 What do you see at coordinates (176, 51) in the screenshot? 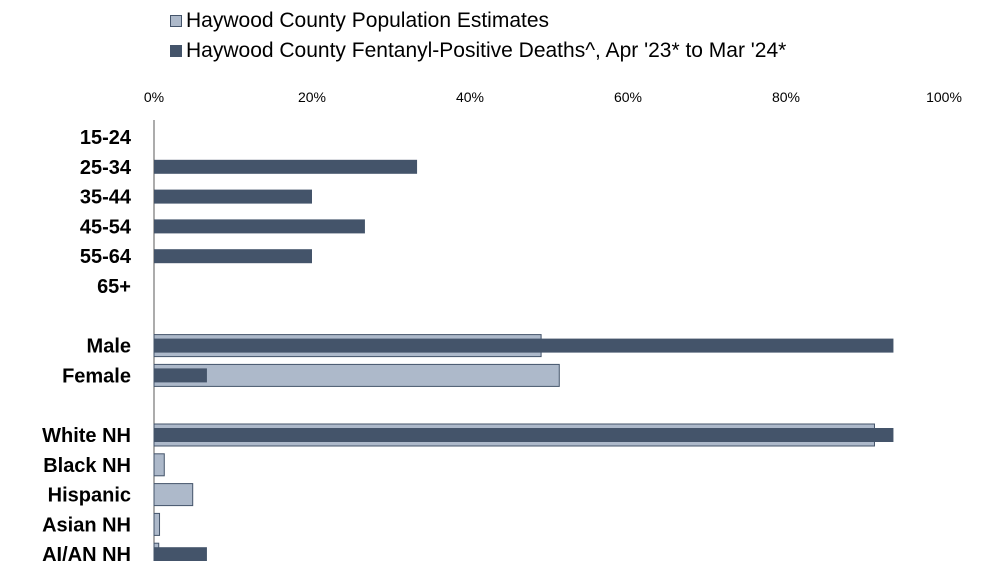
I see `legend-swatch-deaths` at bounding box center [176, 51].